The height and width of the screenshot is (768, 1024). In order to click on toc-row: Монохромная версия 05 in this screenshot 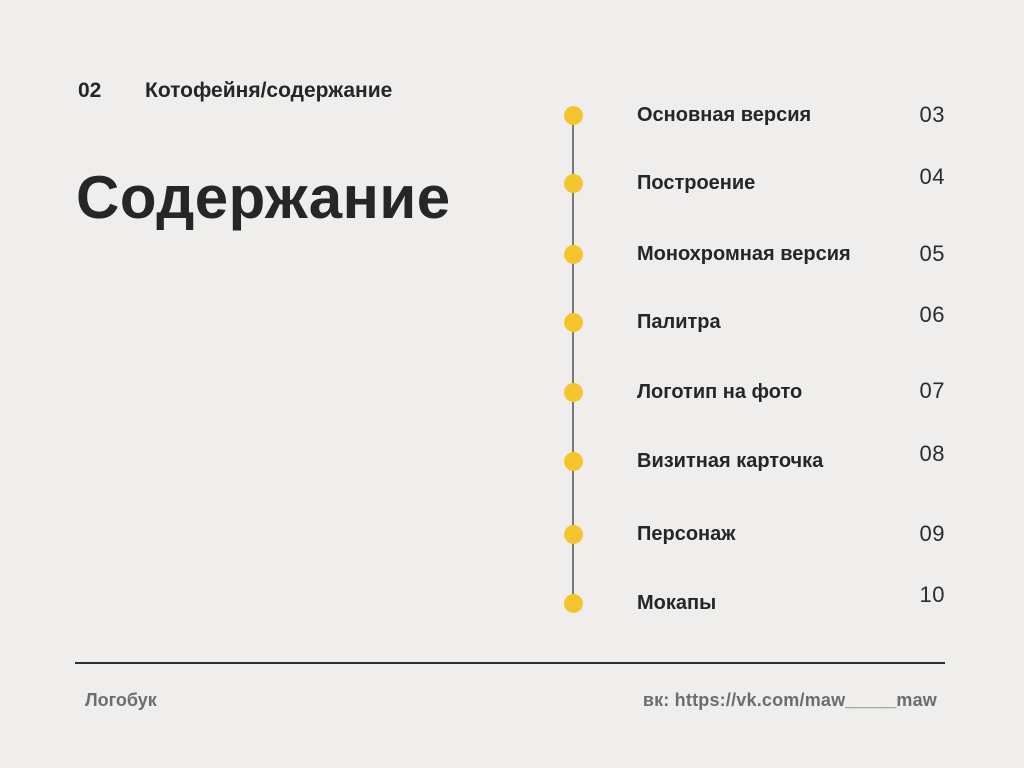, I will do `click(754, 254)`.